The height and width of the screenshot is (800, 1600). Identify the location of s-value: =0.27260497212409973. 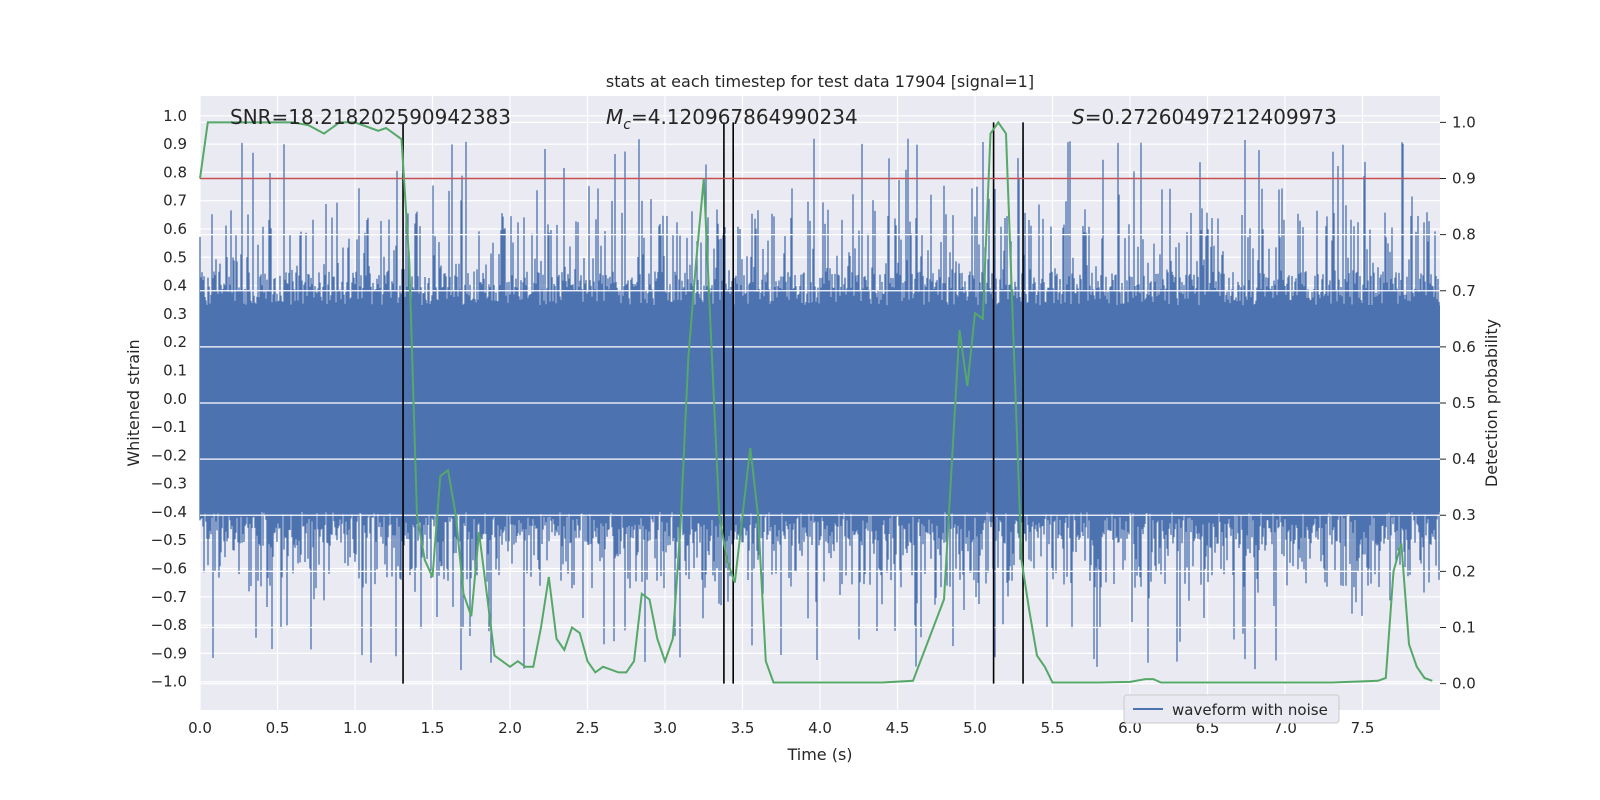
(1211, 117).